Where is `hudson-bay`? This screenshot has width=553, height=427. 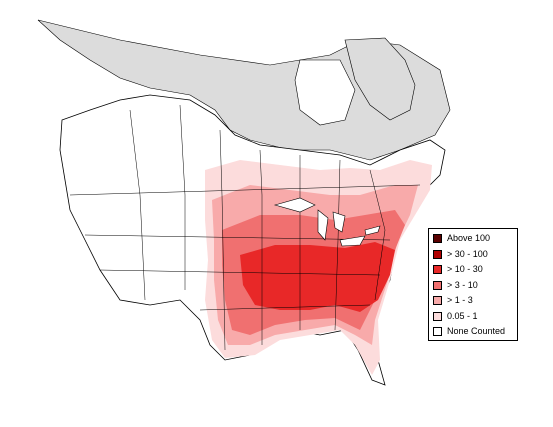
hudson-bay is located at coordinates (325, 92).